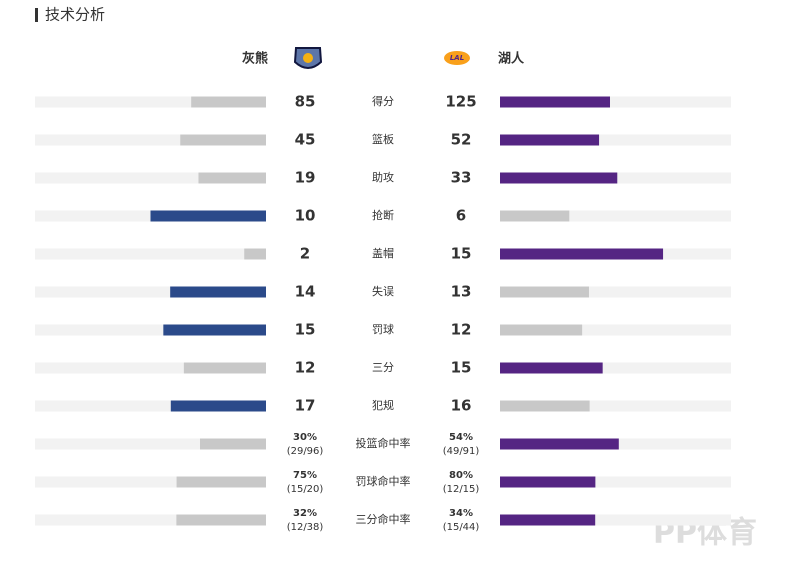 This screenshot has height=577, width=790. What do you see at coordinates (305, 140) in the screenshot?
I see `home-value: 45` at bounding box center [305, 140].